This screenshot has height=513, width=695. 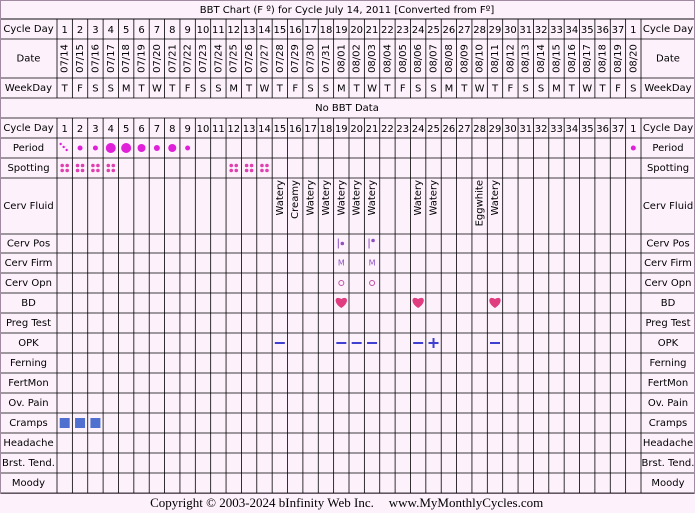 What do you see at coordinates (357, 58) in the screenshot?
I see `date: 08/02` at bounding box center [357, 58].